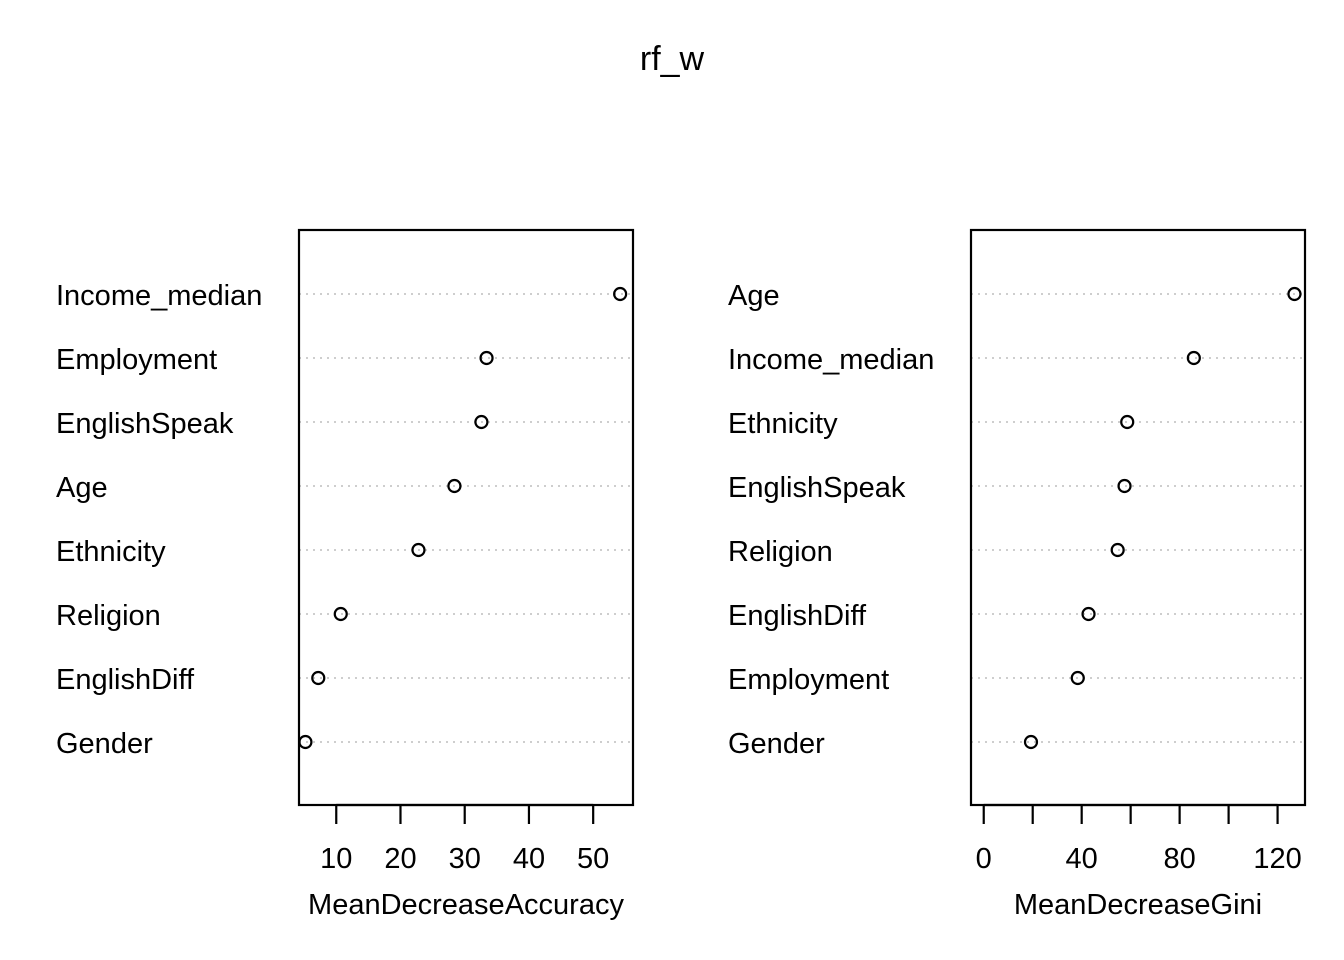  What do you see at coordinates (672, 59) in the screenshot?
I see `chart-title: rf_w` at bounding box center [672, 59].